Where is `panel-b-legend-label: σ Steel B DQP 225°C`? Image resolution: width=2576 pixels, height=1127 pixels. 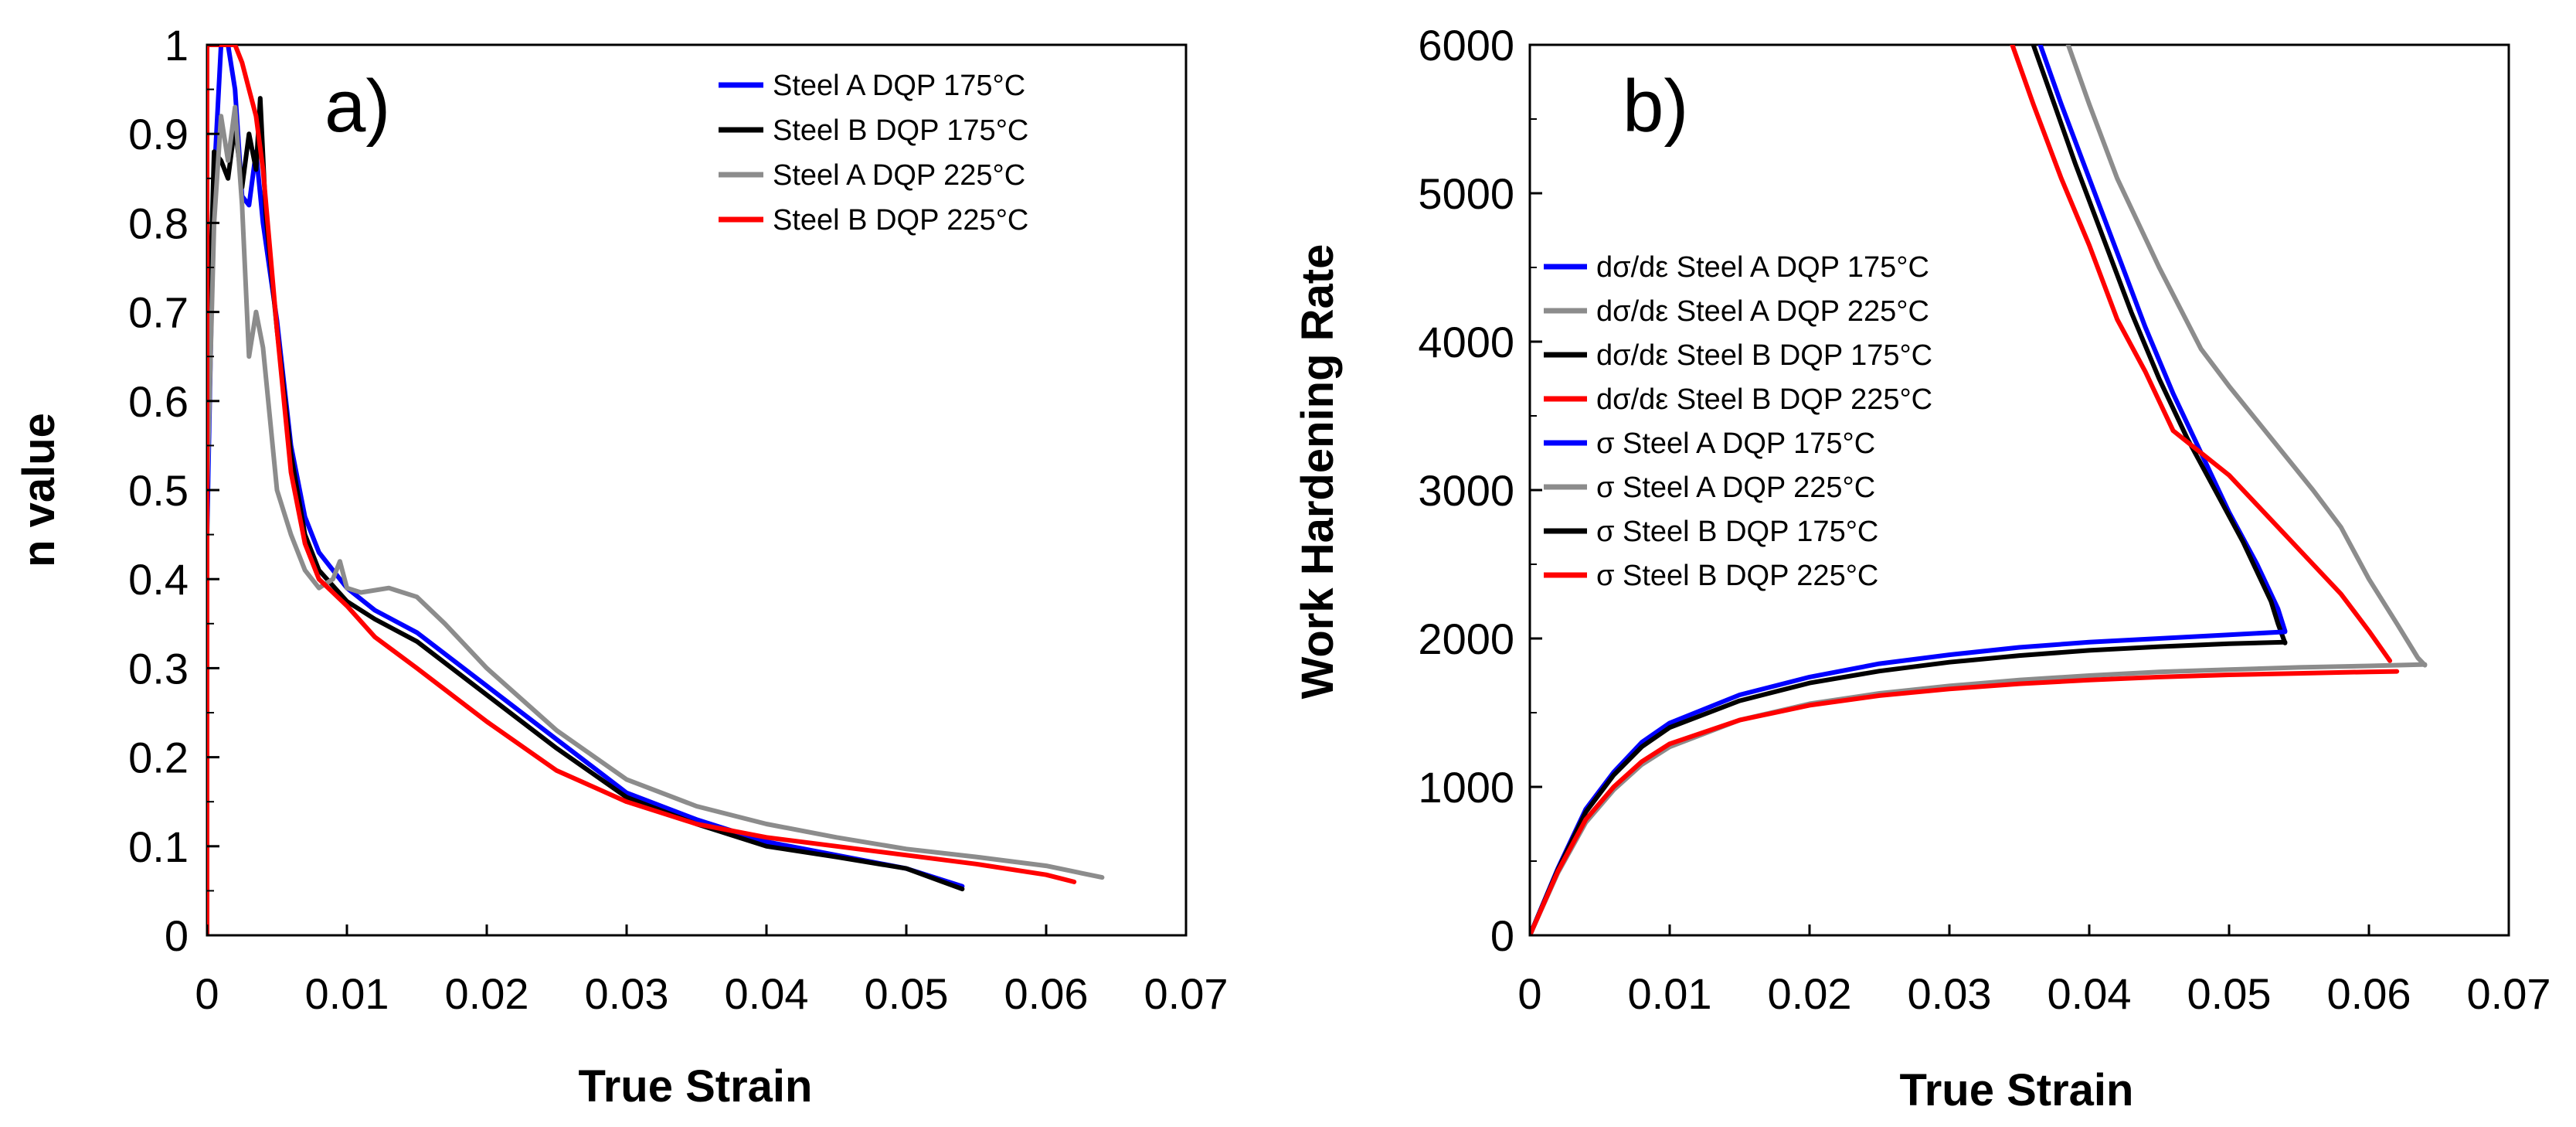
panel-b-legend-label: σ Steel B DQP 225°C is located at coordinates (1737, 576).